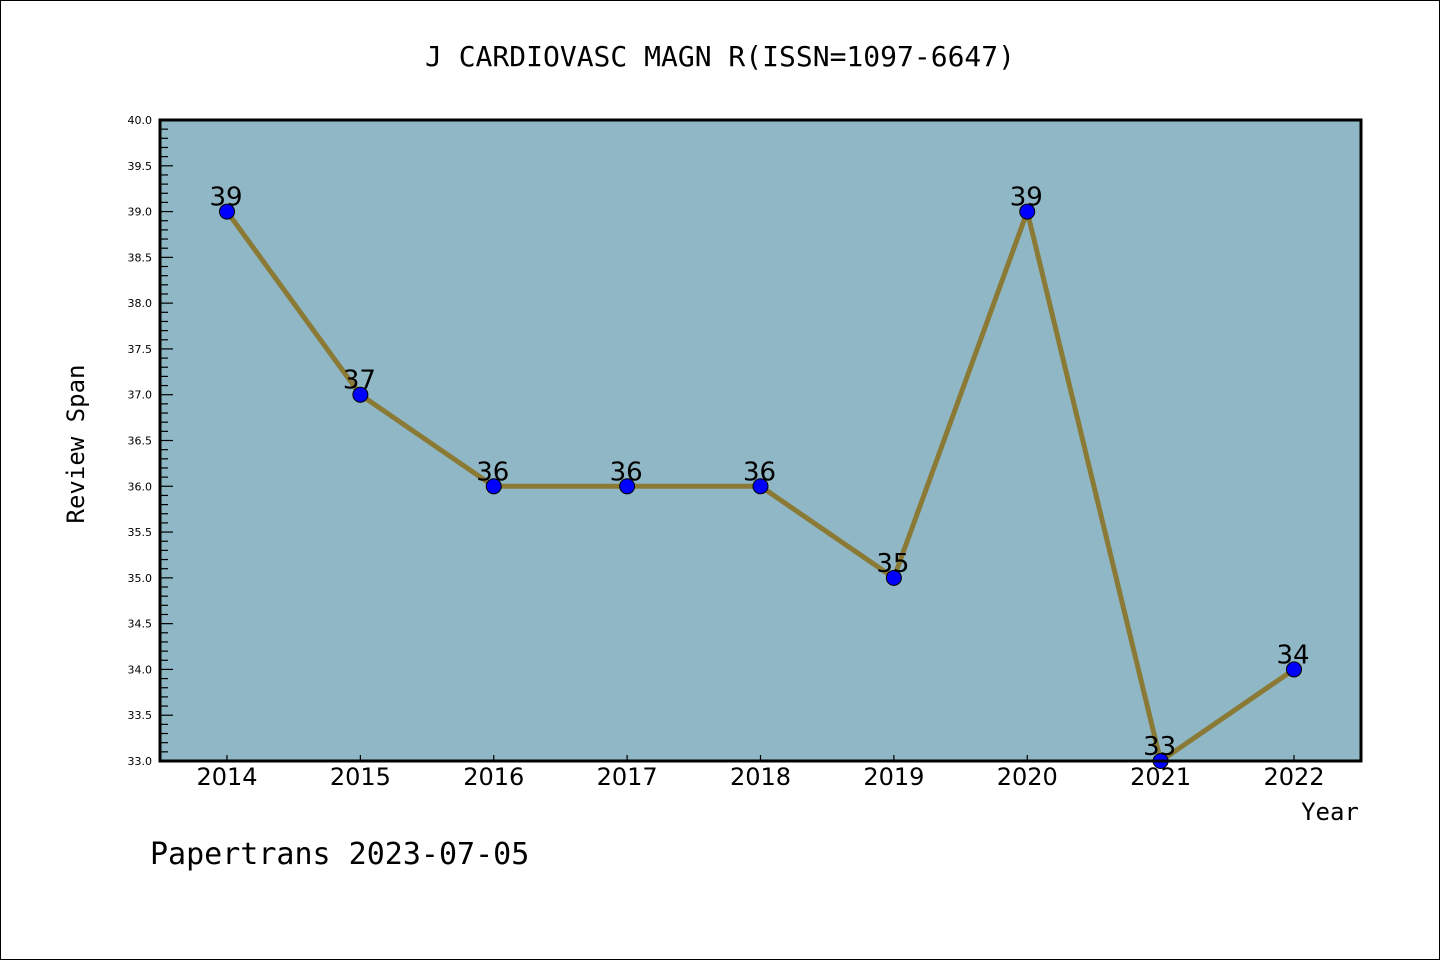 Image resolution: width=1440 pixels, height=960 pixels. Describe the element at coordinates (1330, 812) in the screenshot. I see `x-axis-label: Year` at that location.